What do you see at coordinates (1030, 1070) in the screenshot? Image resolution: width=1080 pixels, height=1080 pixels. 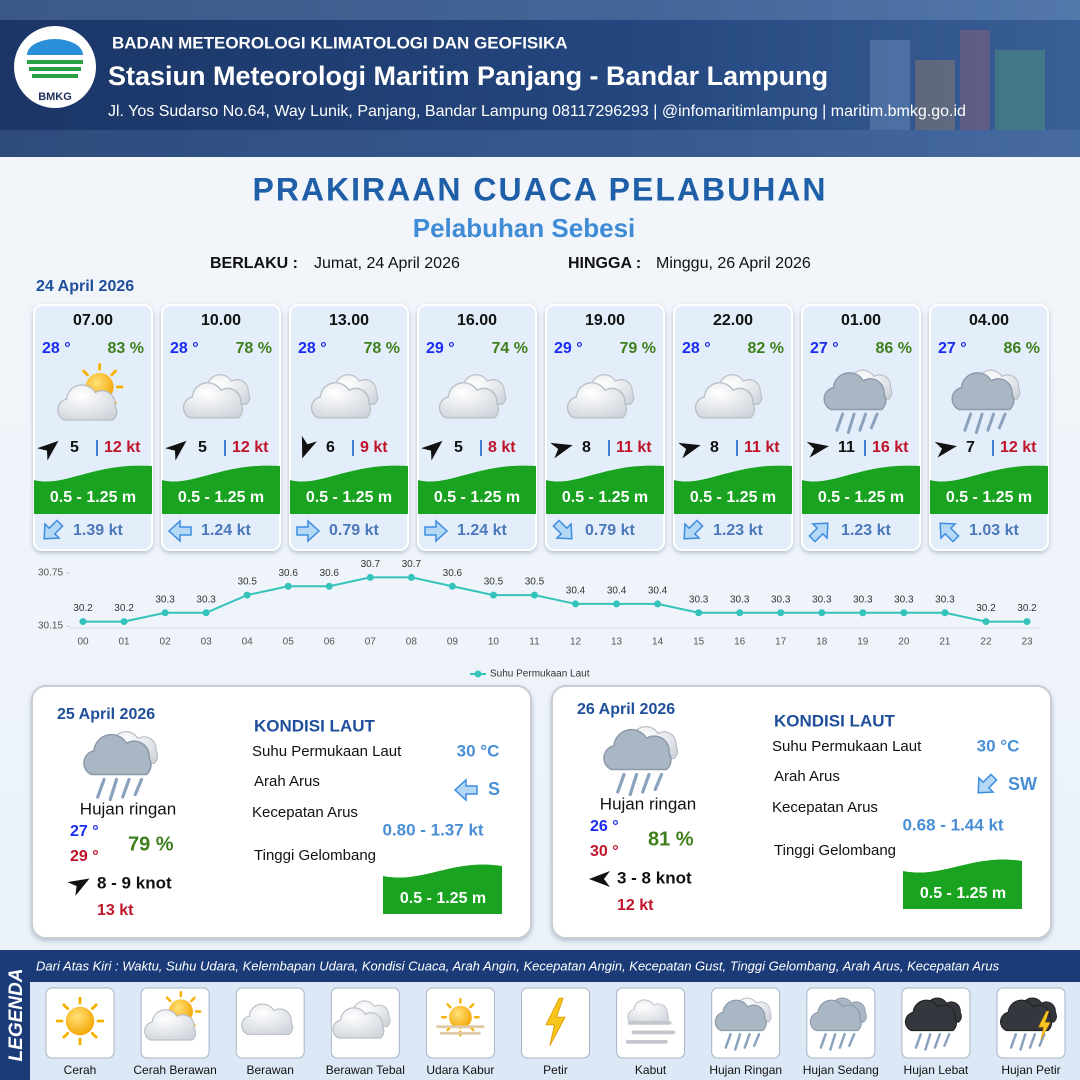 I see `legend-item-label: Hujan Petir` at bounding box center [1030, 1070].